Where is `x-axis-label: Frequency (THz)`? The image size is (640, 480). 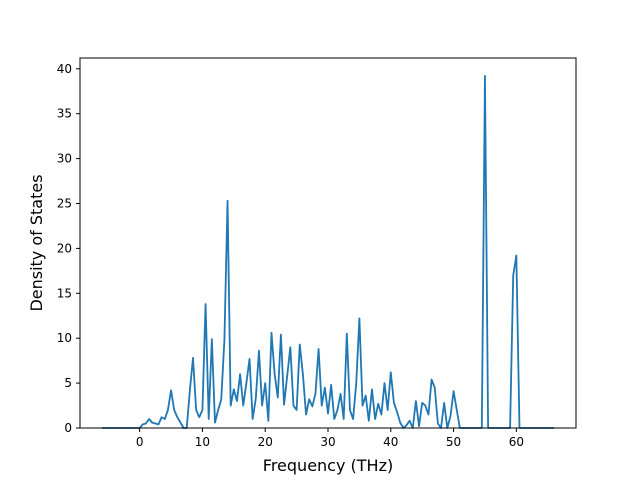 x-axis-label: Frequency (THz) is located at coordinates (328, 465).